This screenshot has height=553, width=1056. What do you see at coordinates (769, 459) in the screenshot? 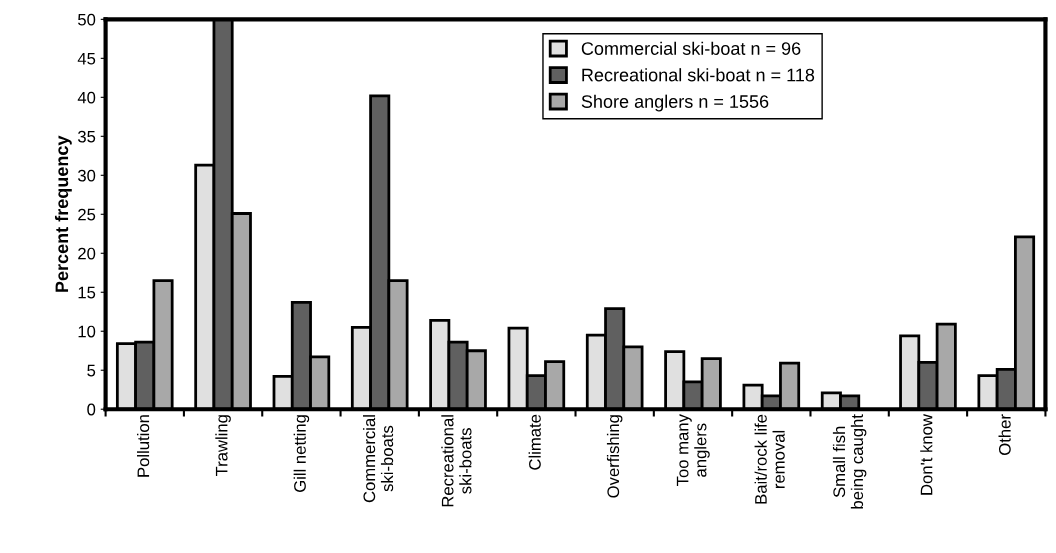
I see `x-tick-label: Bait/rock life removal` at bounding box center [769, 459].